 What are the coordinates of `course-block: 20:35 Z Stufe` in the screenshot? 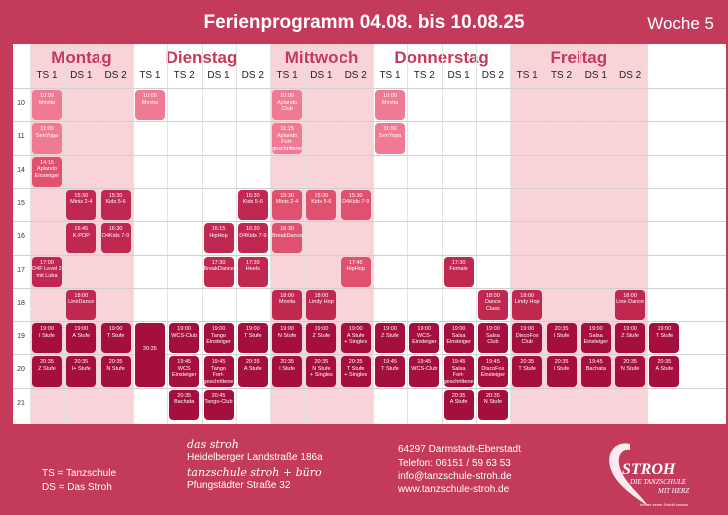 It's located at (47, 371).